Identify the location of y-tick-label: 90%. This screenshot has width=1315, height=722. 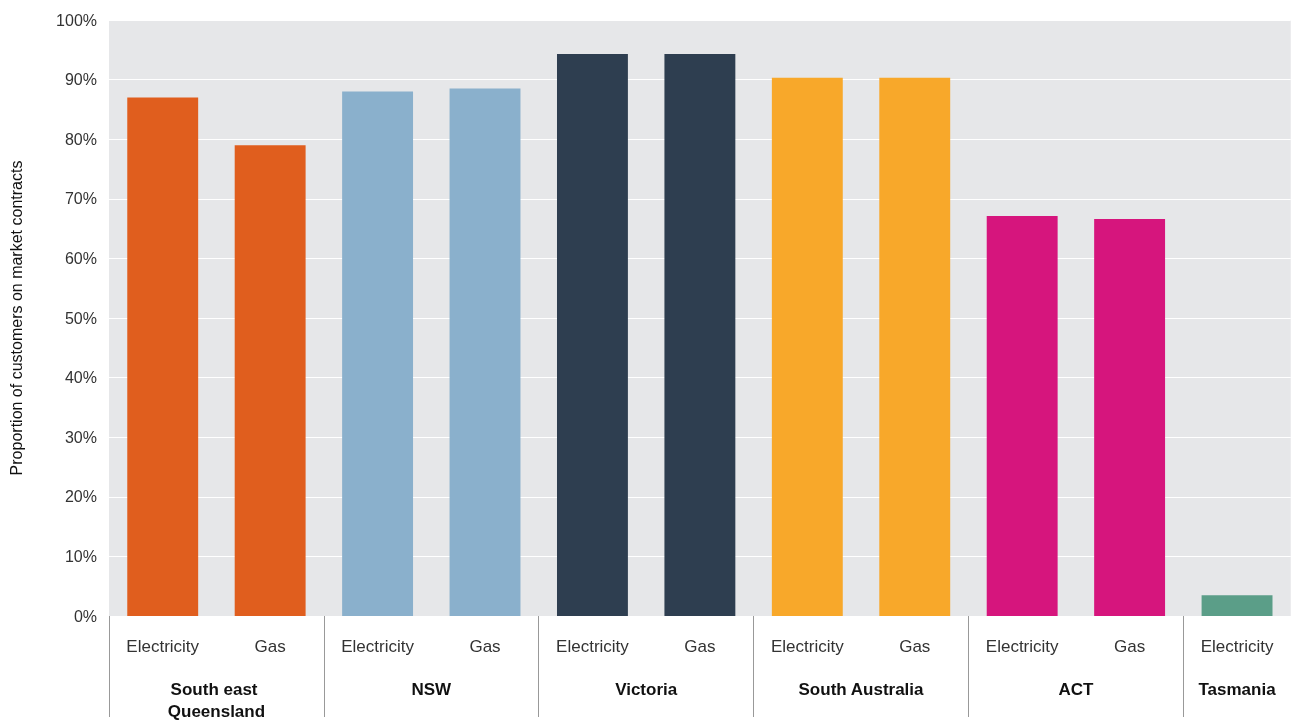
(80, 80).